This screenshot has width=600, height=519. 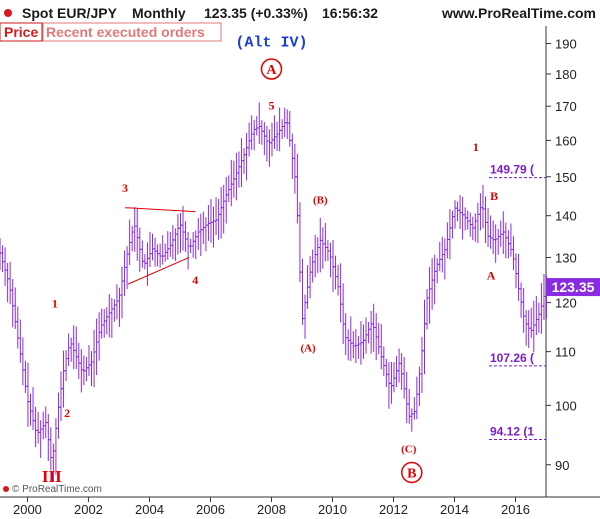 What do you see at coordinates (6, 489) in the screenshot?
I see `watermark-icon` at bounding box center [6, 489].